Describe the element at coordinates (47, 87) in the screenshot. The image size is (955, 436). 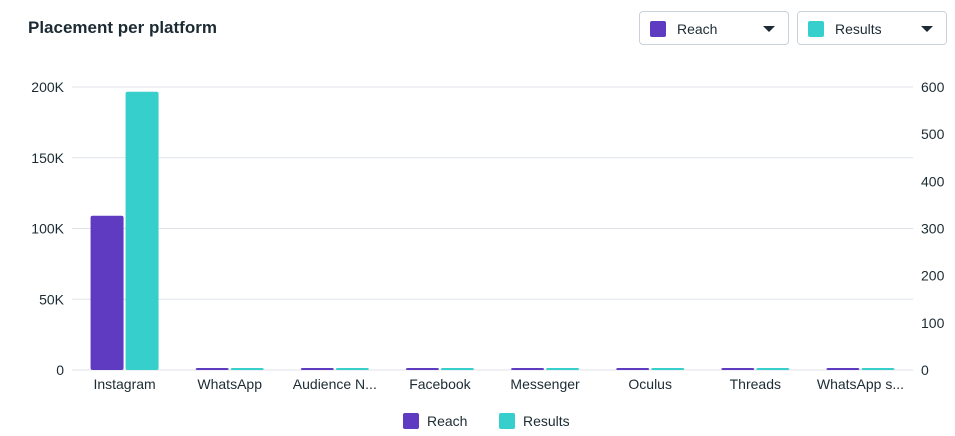
I see `y-left-tick-label: 200K` at that location.